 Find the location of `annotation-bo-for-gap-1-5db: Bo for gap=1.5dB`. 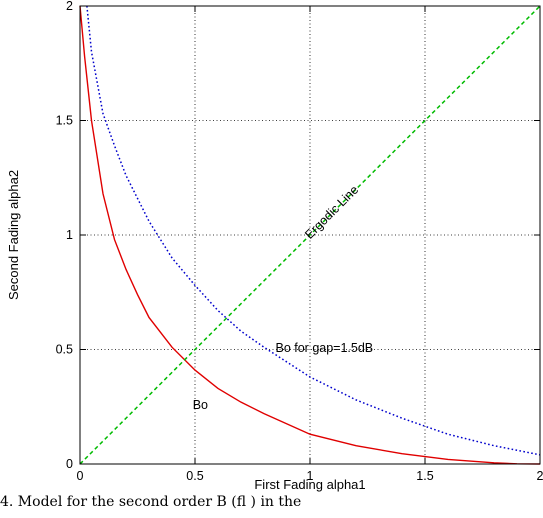

annotation-bo-for-gap-1-5db: Bo for gap=1.5dB is located at coordinates (325, 348).